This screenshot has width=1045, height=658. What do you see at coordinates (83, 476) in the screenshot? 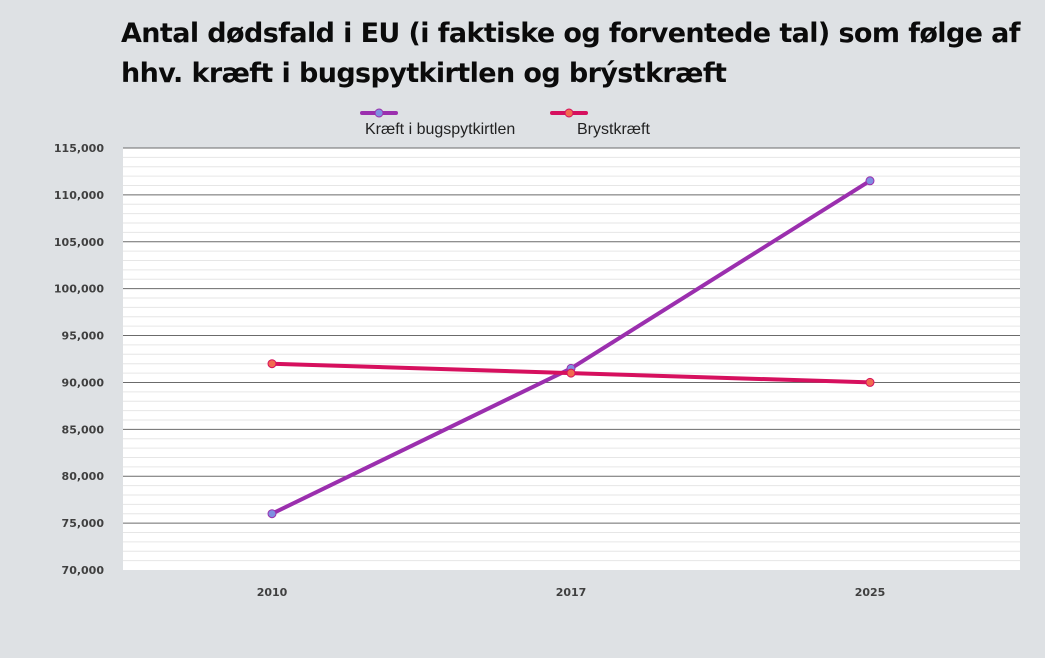
I see `y-tick-label: 80,000` at bounding box center [83, 476].